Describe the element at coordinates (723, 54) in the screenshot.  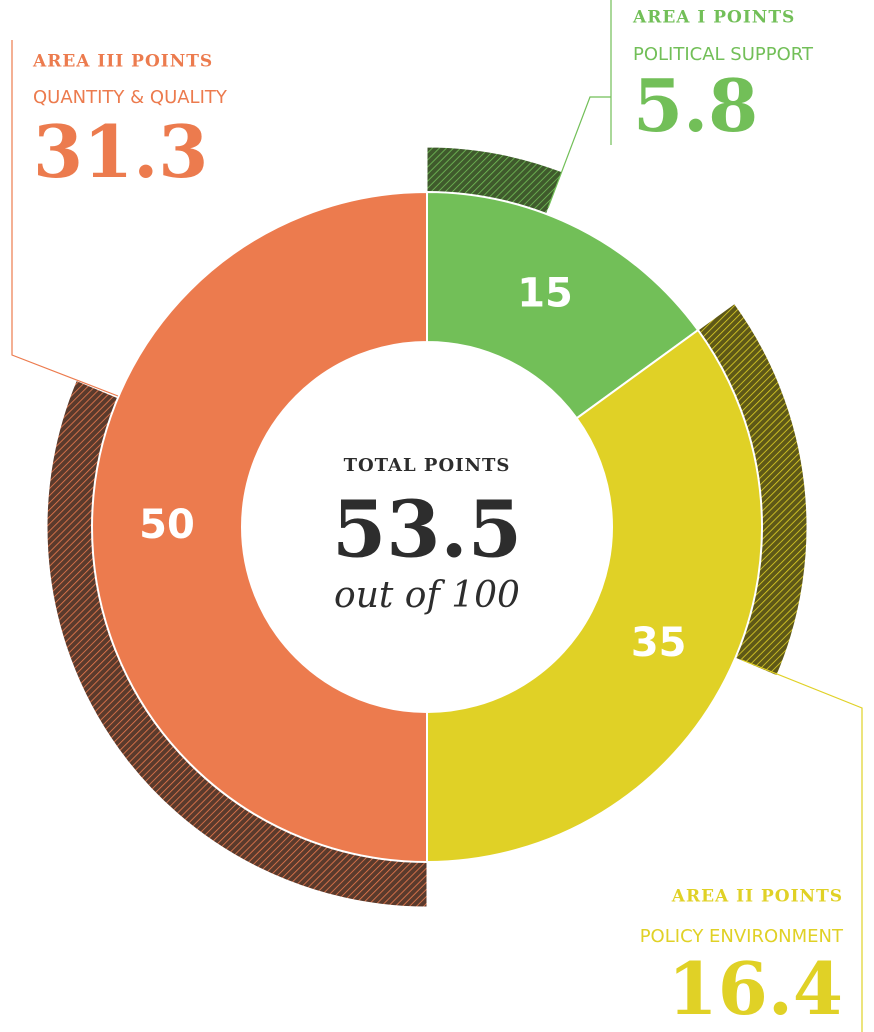
I see `area-subtitle: POLITICAL SUPPORT` at that location.